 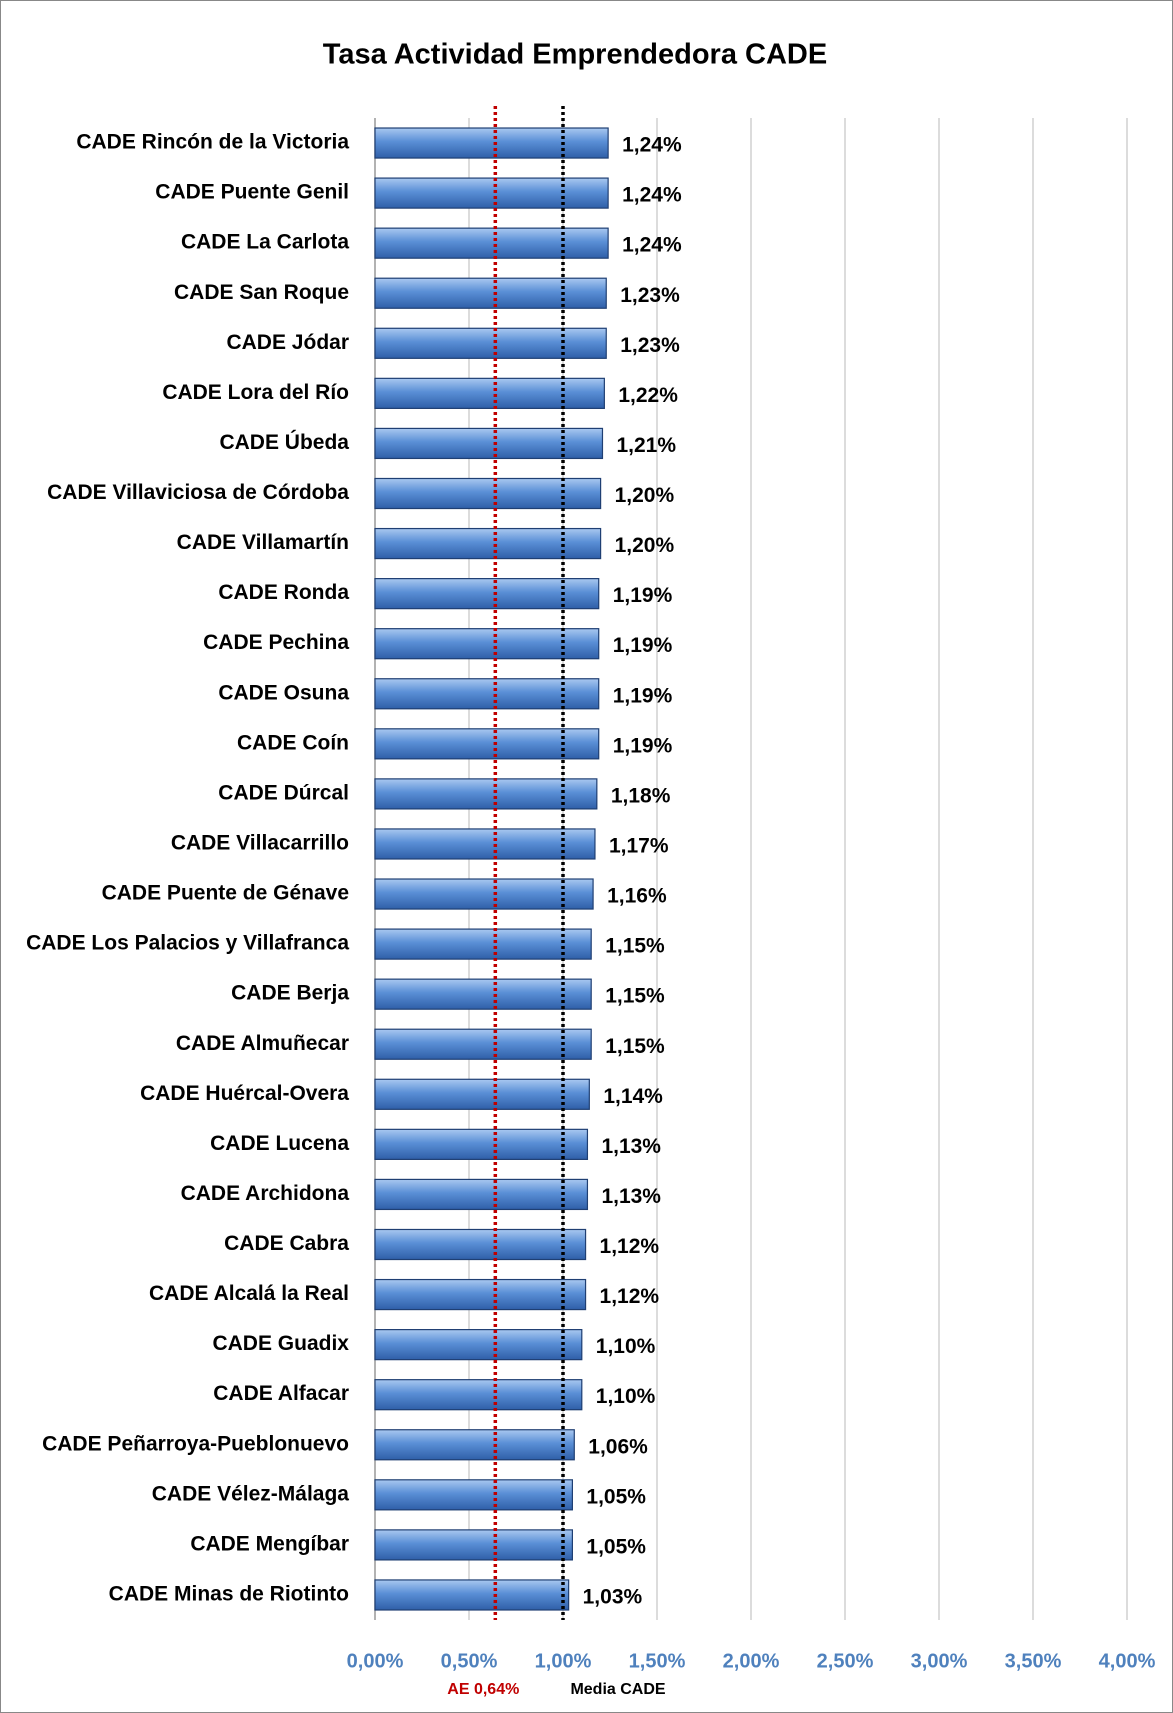 What do you see at coordinates (279, 1143) in the screenshot?
I see `y-tick-label: CADE Lucena` at bounding box center [279, 1143].